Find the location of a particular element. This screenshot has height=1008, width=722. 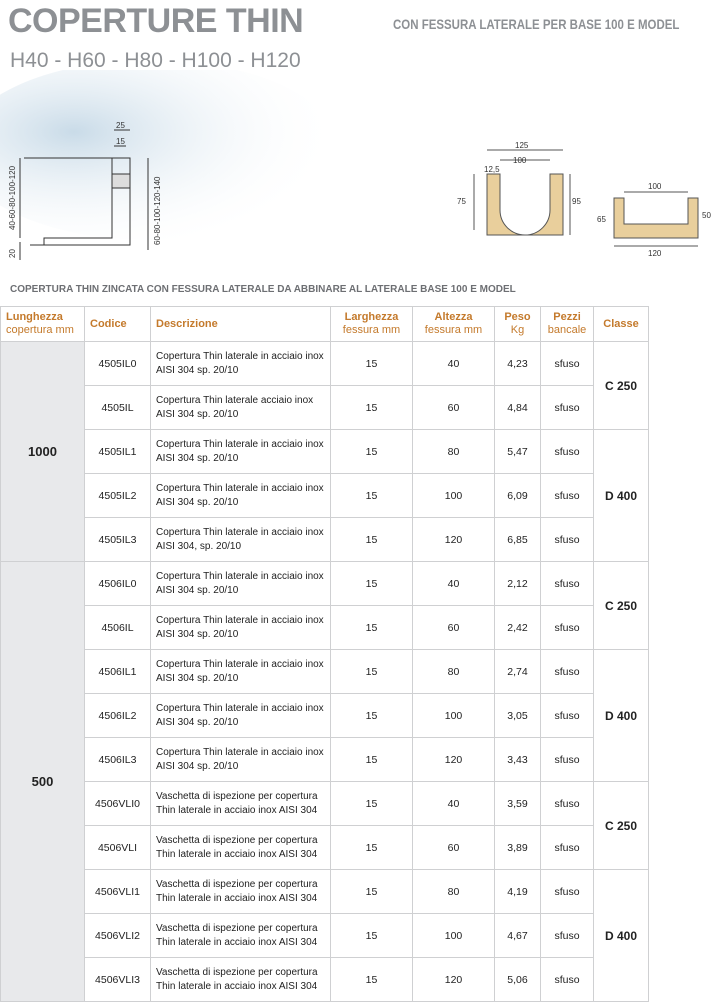

code-cell: 4505IL1 is located at coordinates (117, 451).